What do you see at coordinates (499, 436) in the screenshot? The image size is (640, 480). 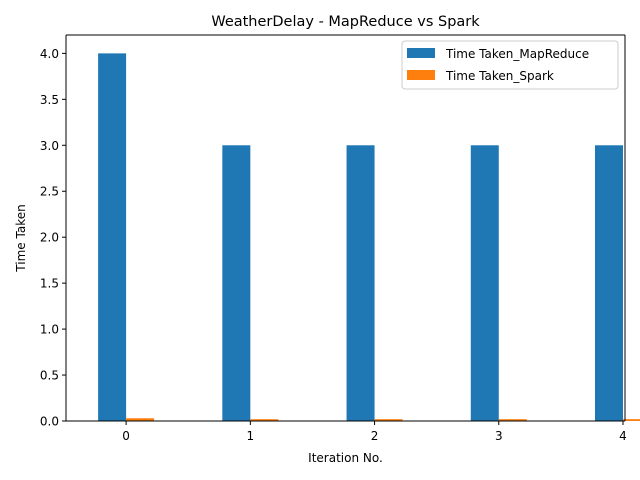 I see `x-tick-label: 3` at bounding box center [499, 436].